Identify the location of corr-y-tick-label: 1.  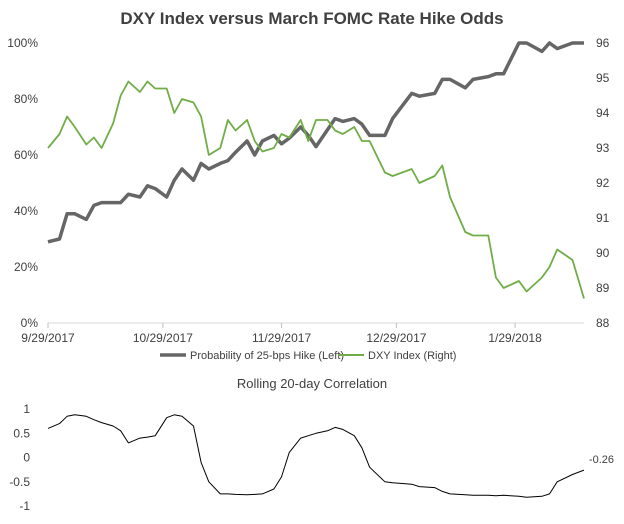
(26, 409).